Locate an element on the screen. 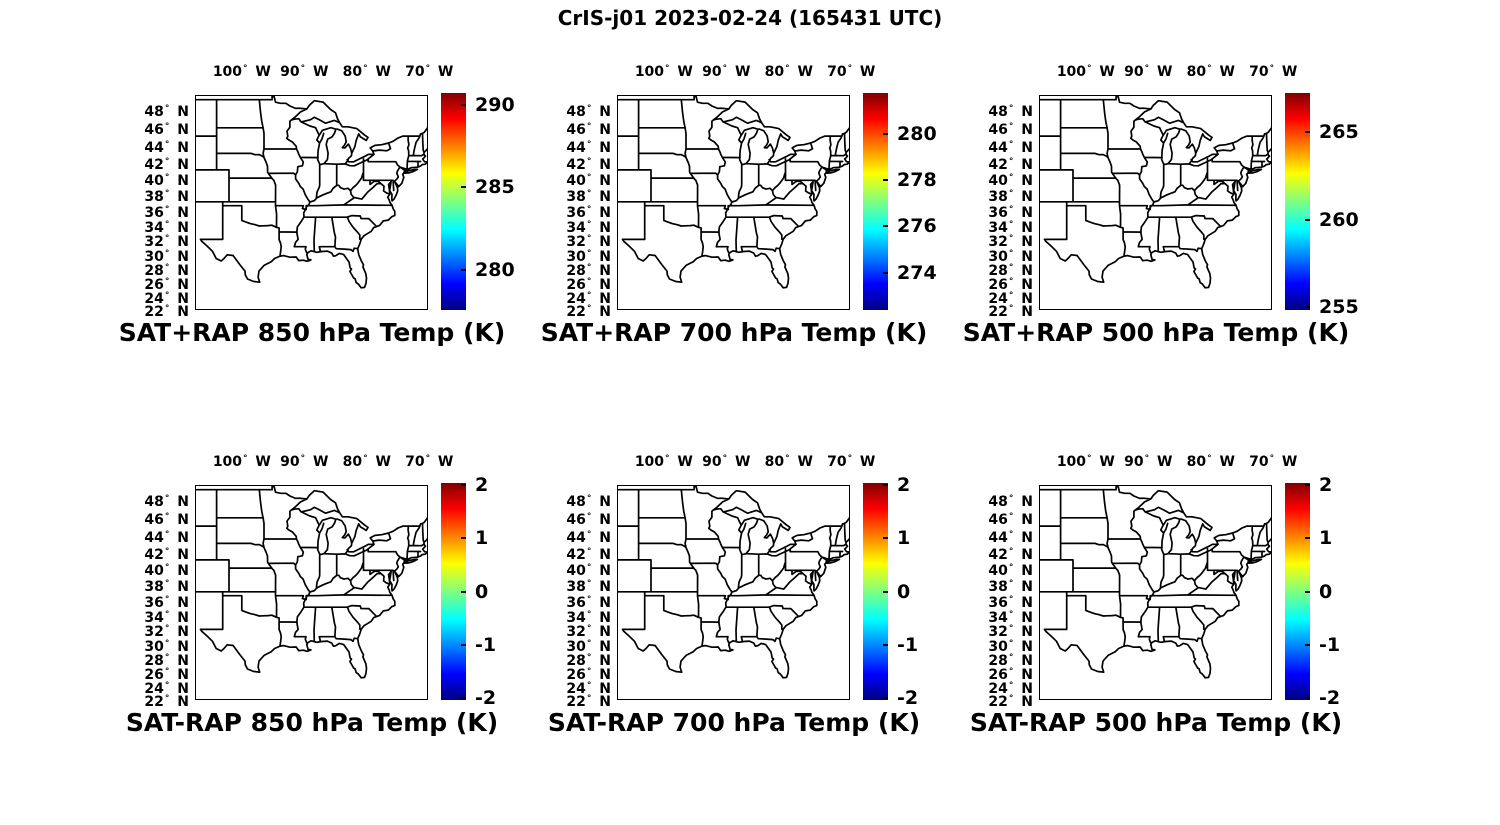 This screenshot has height=825, width=1500. lat-tick-label: 34° N is located at coordinates (588, 227).